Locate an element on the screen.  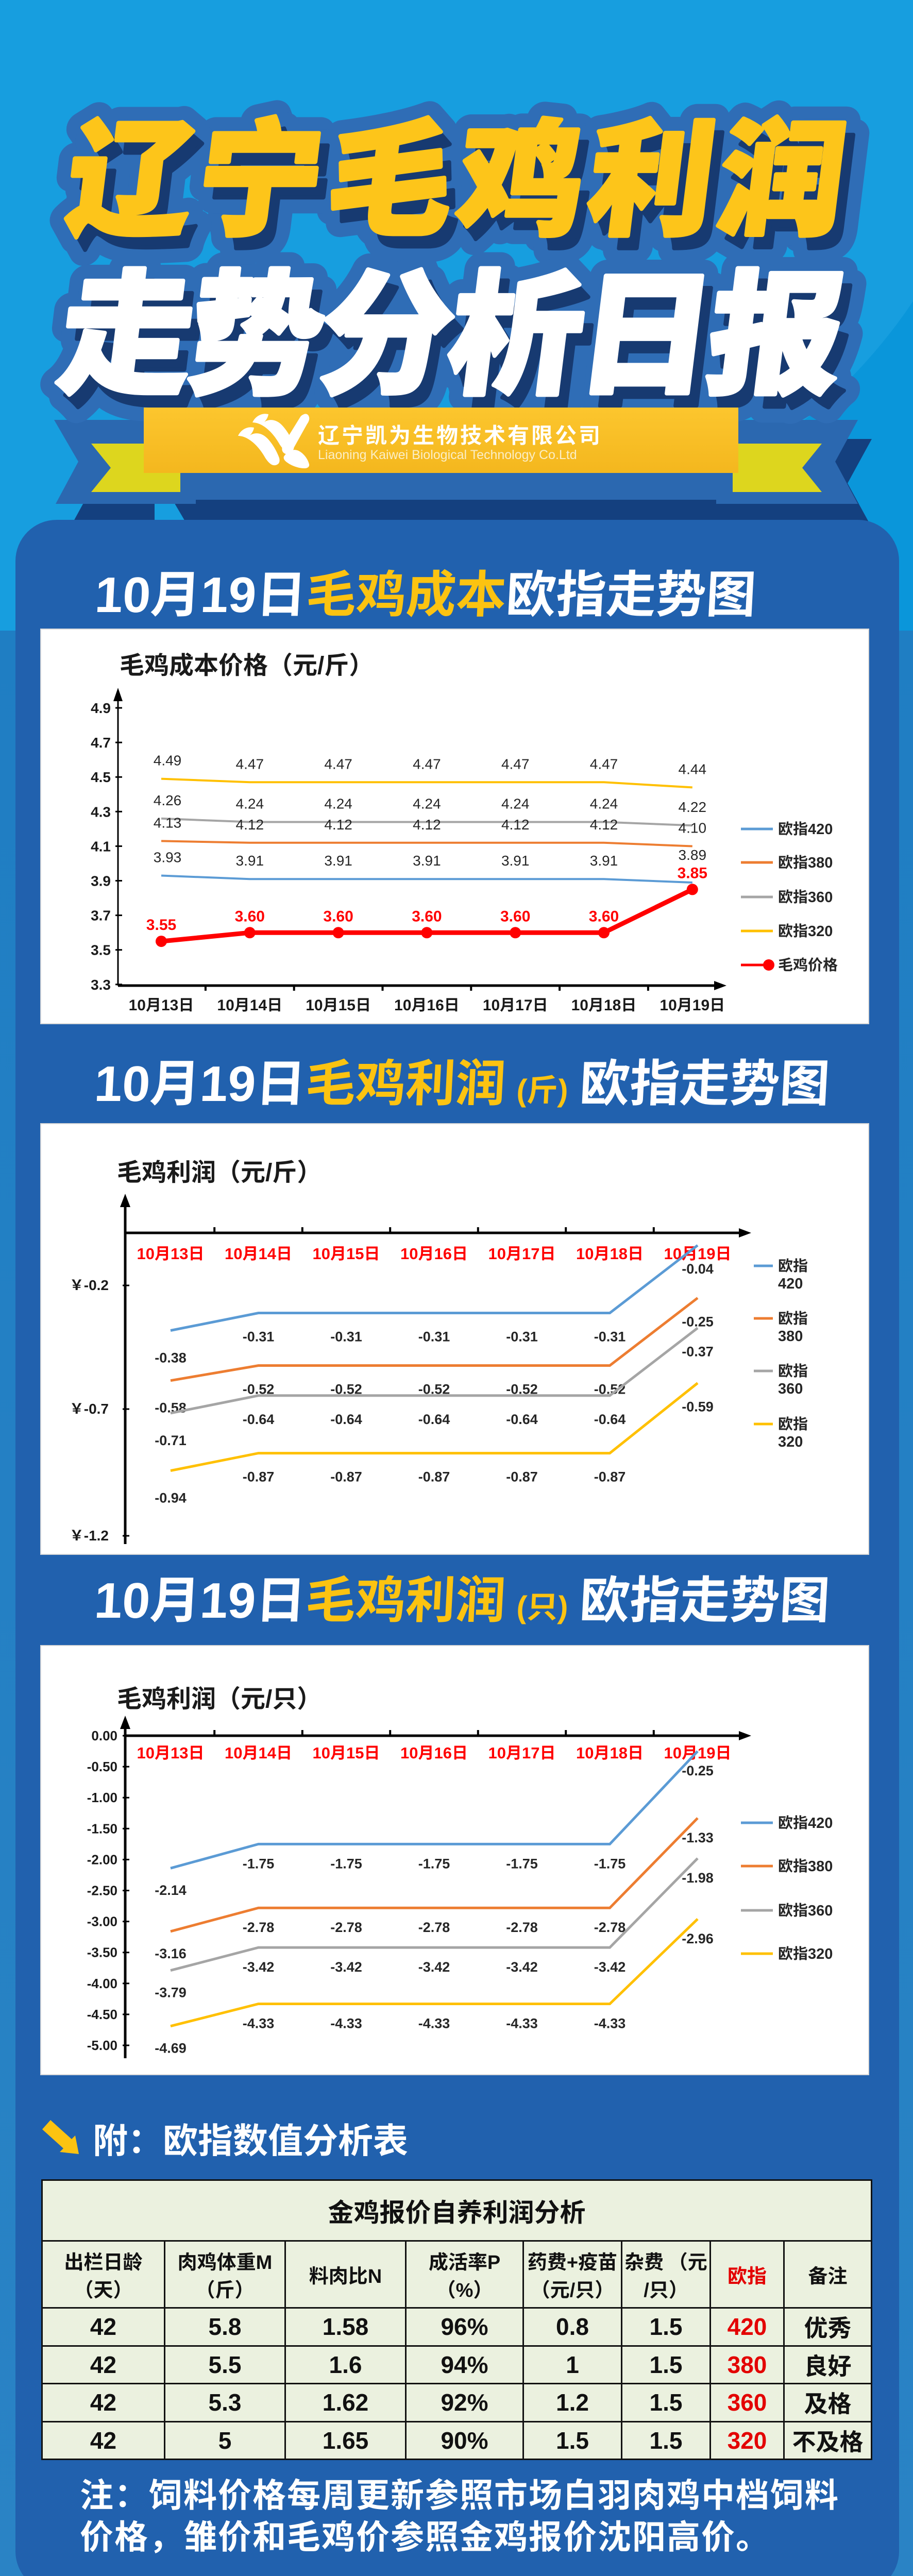
svg-text: -4.33 is located at coordinates (434, 2023).